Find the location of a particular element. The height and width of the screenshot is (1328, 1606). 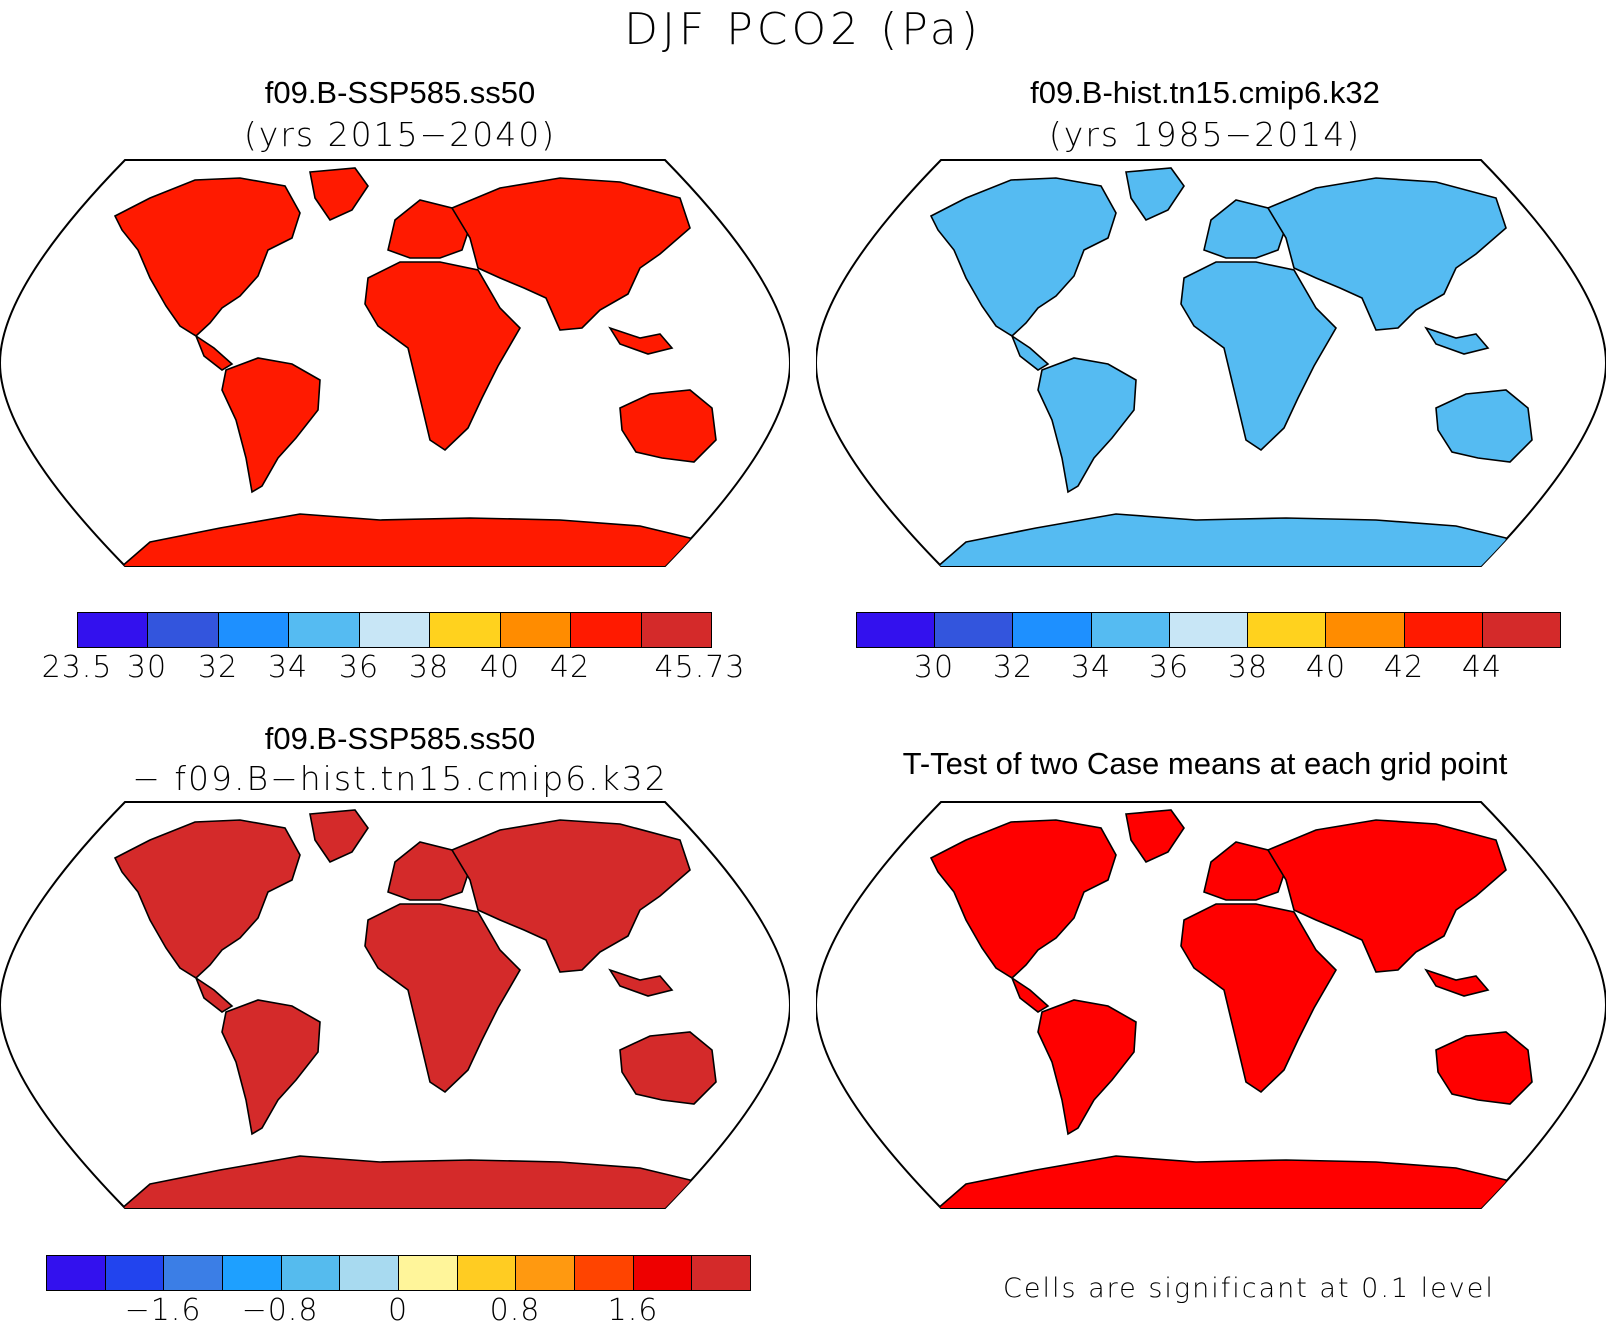

colorbar-bottom-left is located at coordinates (398, 1273).